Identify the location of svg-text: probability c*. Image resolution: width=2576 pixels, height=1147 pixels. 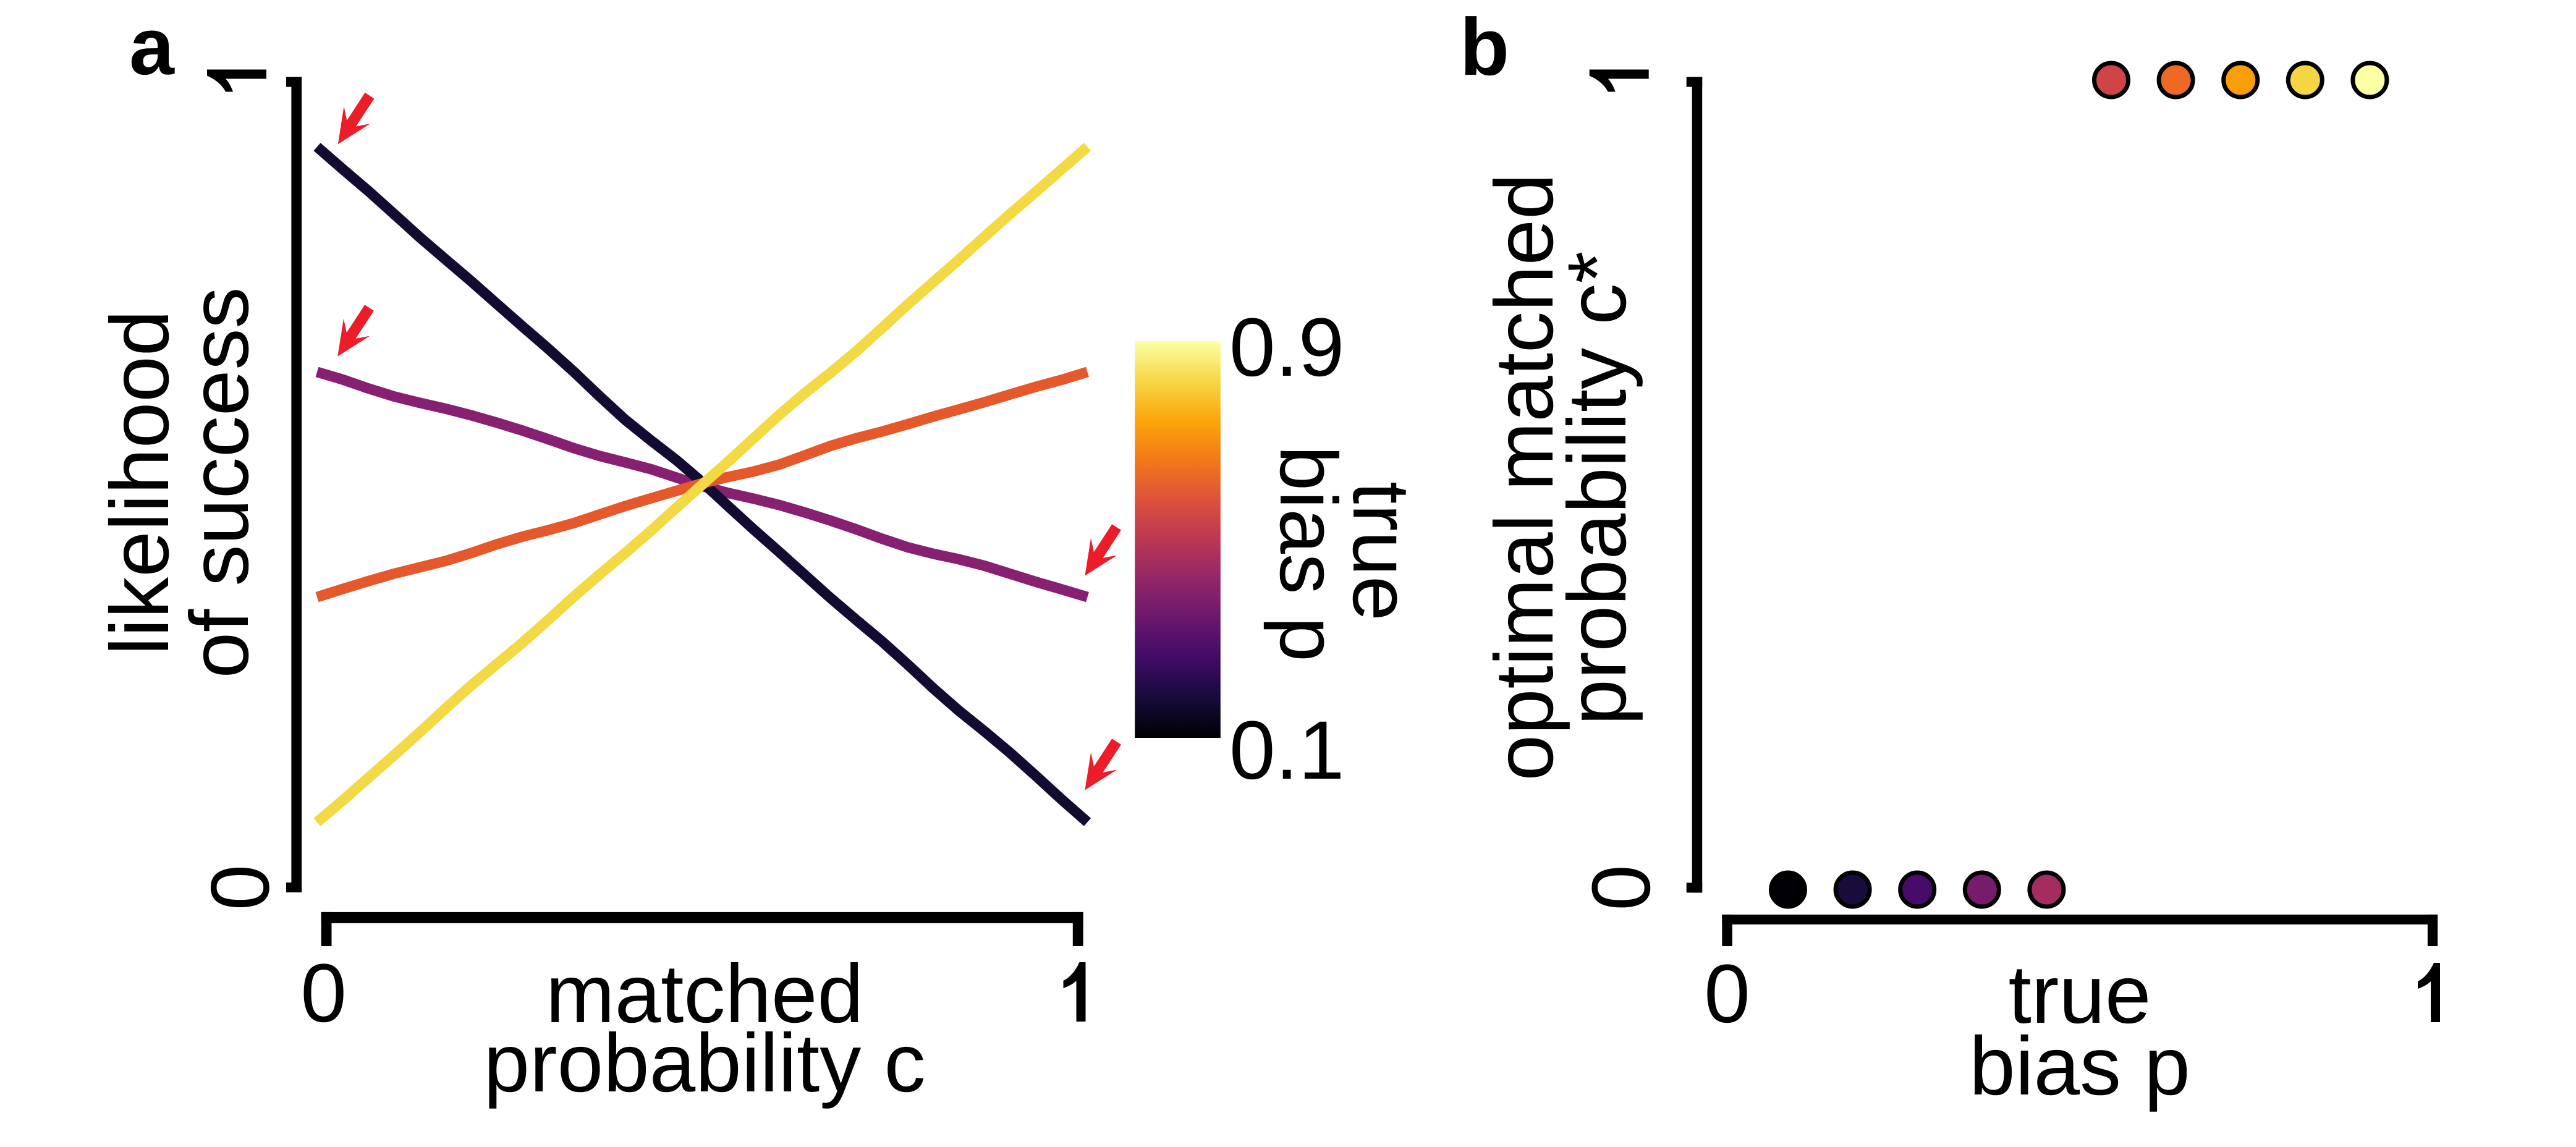
(1597, 488).